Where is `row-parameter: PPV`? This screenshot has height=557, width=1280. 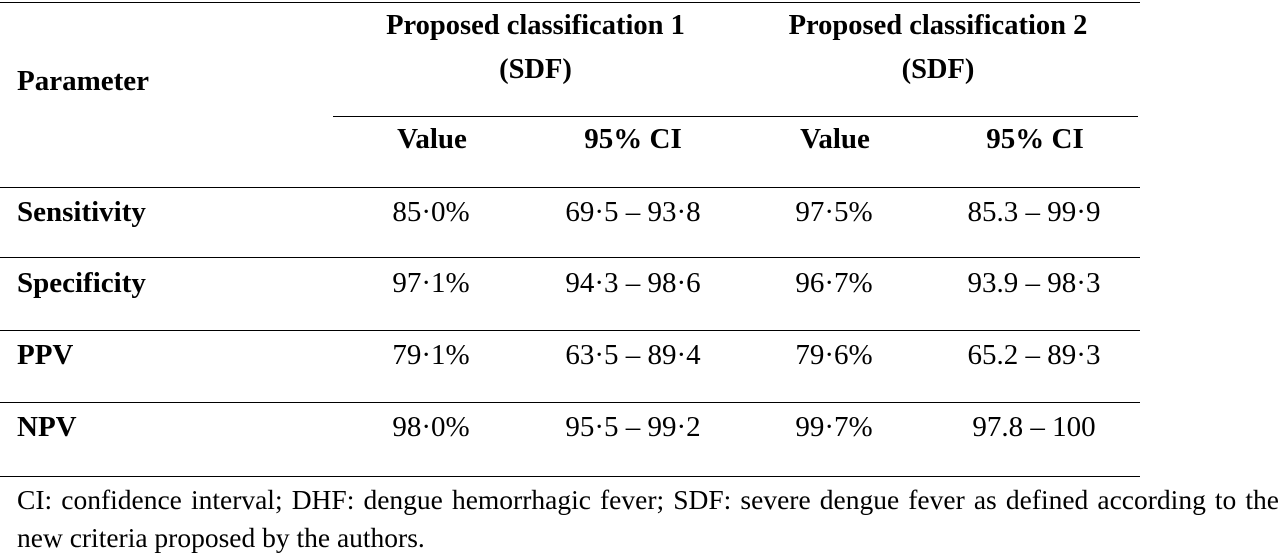 row-parameter: PPV is located at coordinates (45, 355).